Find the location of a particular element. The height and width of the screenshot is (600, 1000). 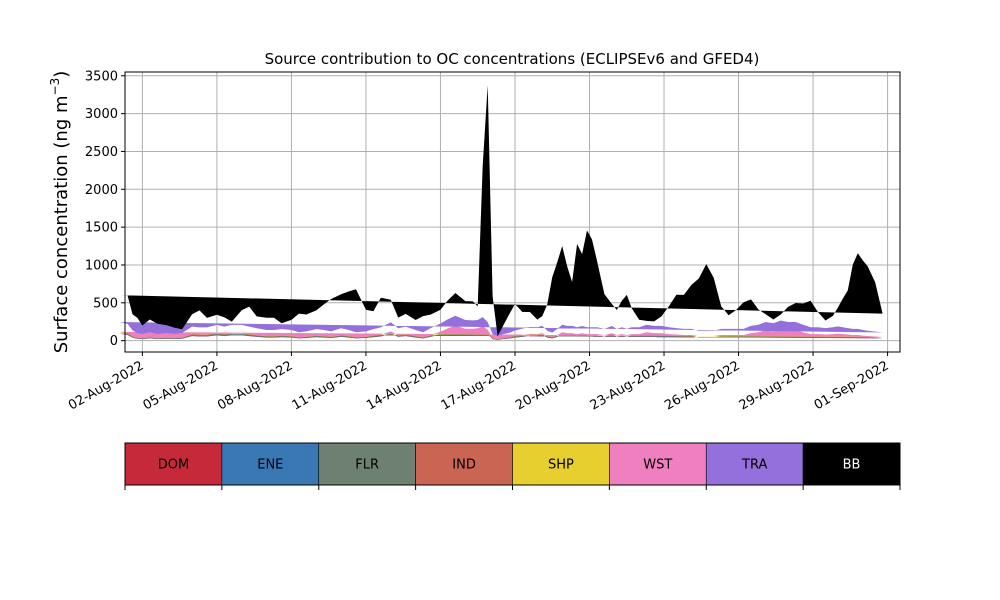

legend-swatch-flr is located at coordinates (367, 464).